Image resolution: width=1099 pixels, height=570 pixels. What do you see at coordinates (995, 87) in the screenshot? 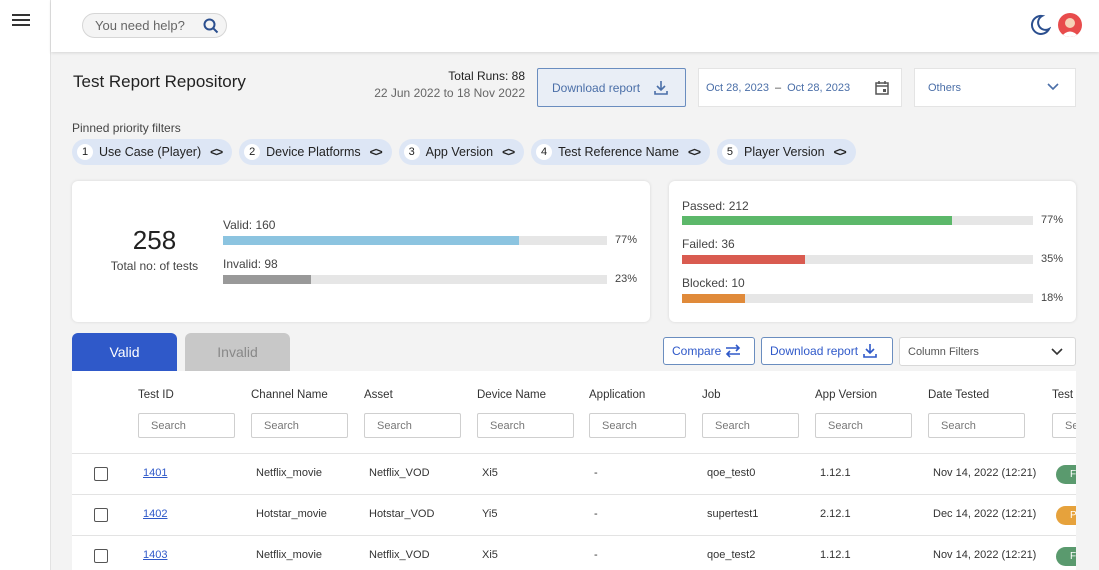
I see `others-dropdown: Others` at bounding box center [995, 87].